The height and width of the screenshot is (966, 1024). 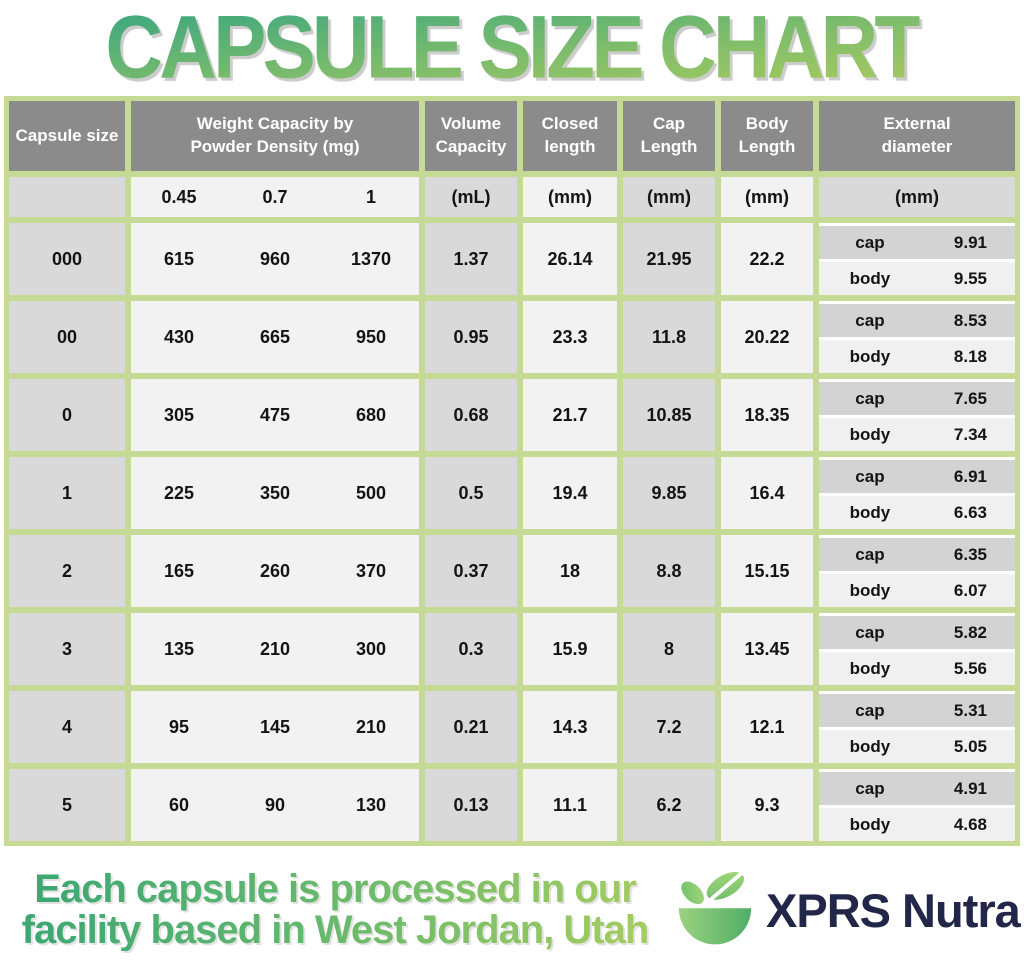 I want to click on closed-length-cell: 11.1, so click(x=570, y=805).